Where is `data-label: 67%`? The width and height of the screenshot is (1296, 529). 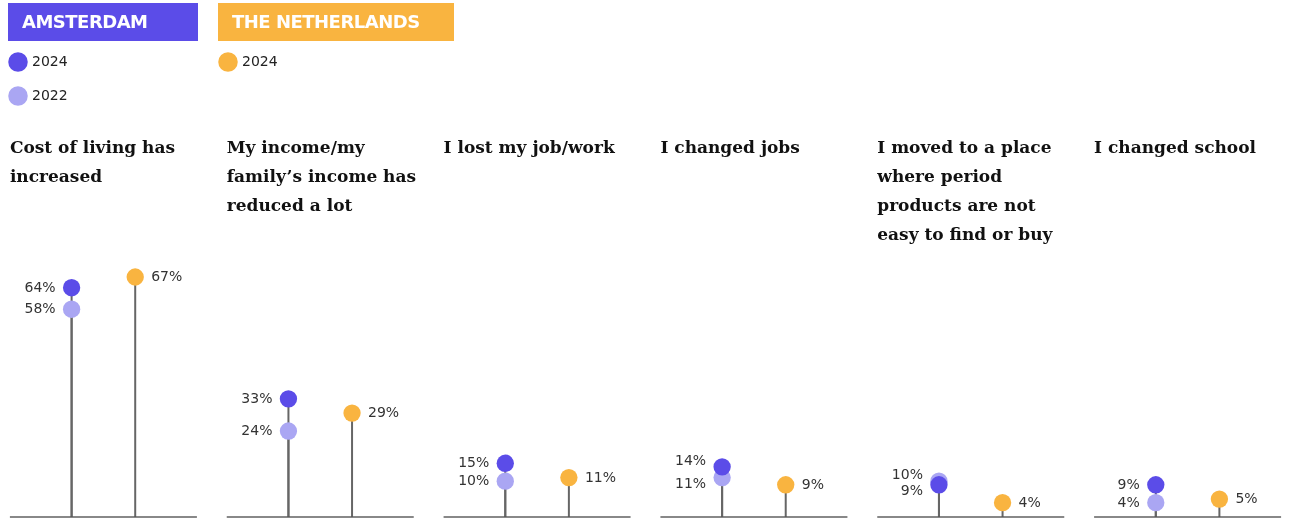 data-label: 67% is located at coordinates (167, 276).